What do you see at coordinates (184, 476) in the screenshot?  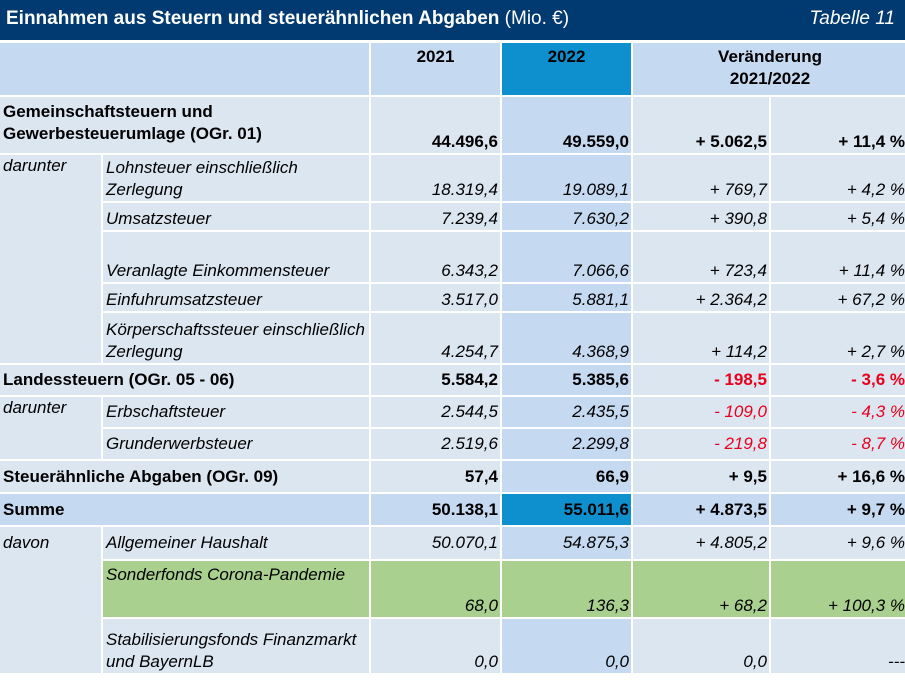 I see `row-label: Steuerähnliche Abgaben (OGr. 09)` at bounding box center [184, 476].